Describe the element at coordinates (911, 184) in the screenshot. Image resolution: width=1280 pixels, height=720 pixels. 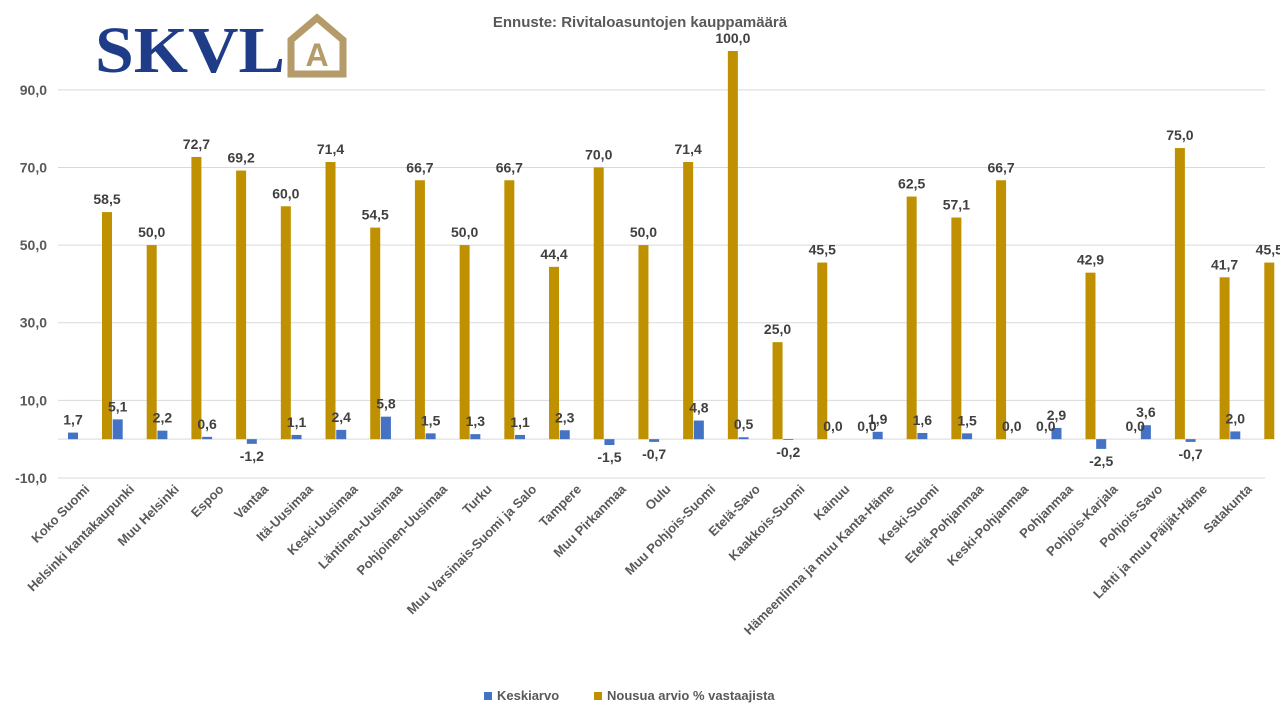
I see `data-label-nousua-hämeenlinna-ja-muu-kanta-häme: 62,5` at that location.